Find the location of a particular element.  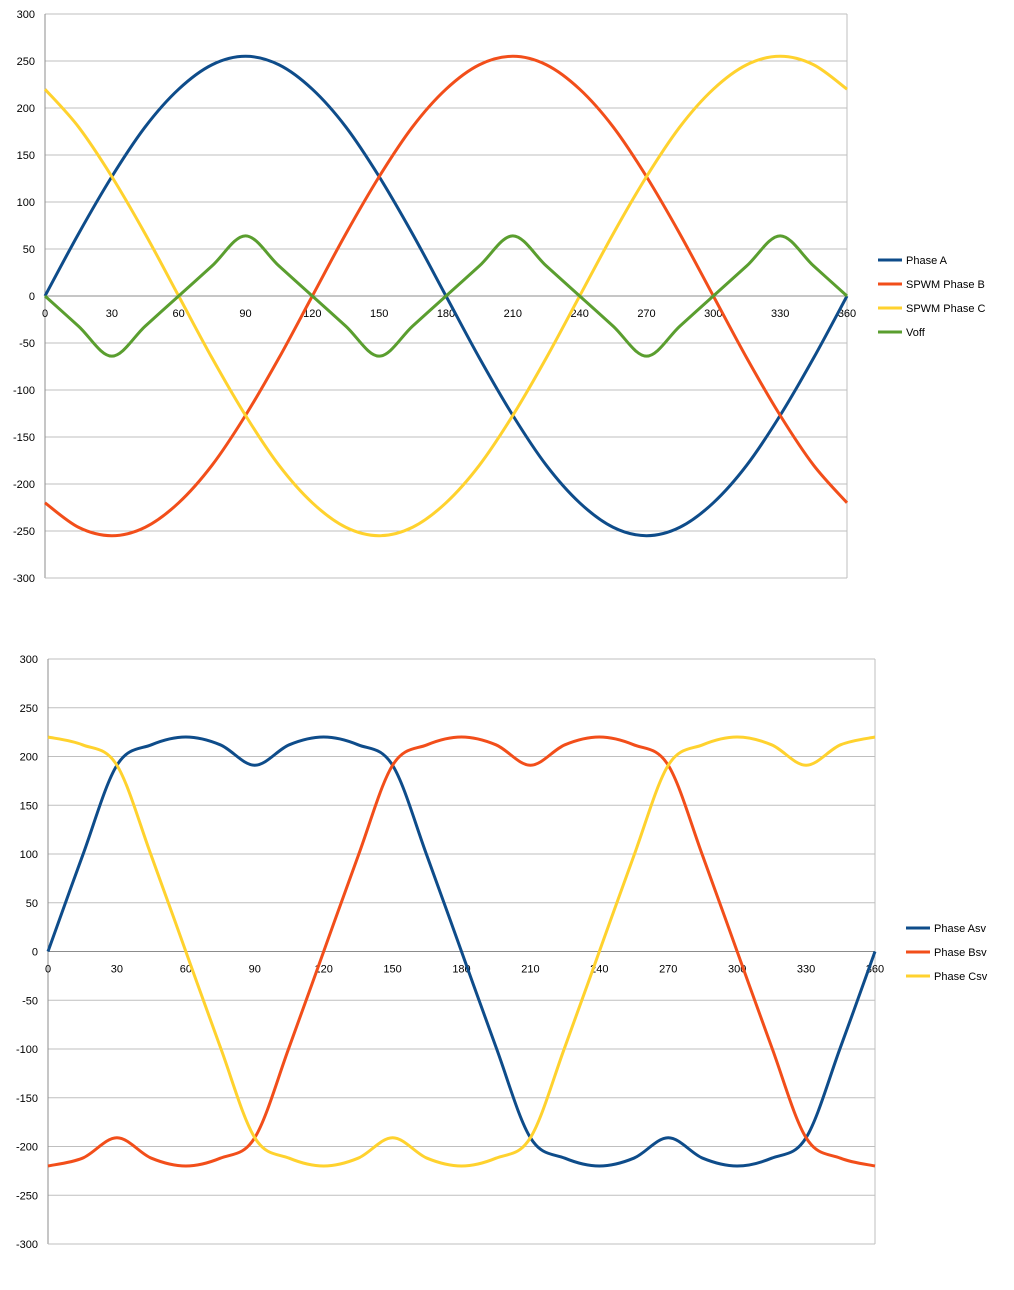

x-tick-label: 300 is located at coordinates (713, 314).